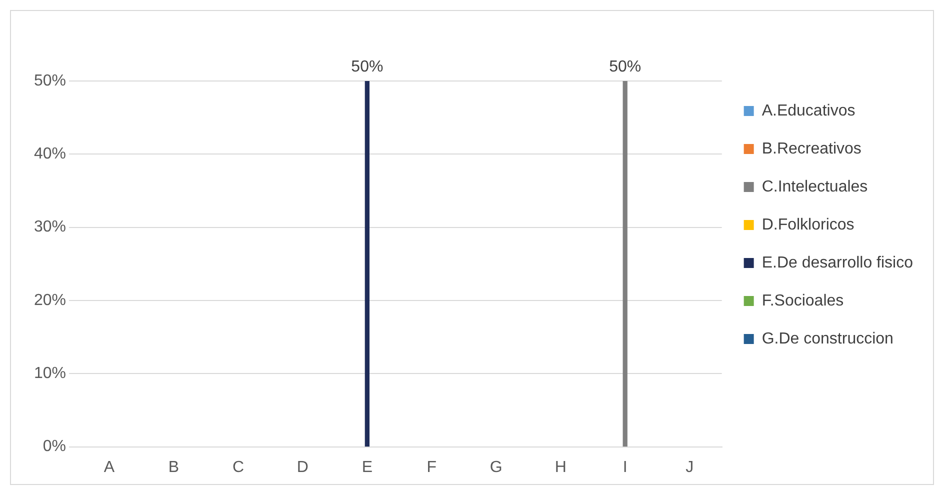 The width and height of the screenshot is (944, 495). What do you see at coordinates (496, 467) in the screenshot?
I see `x-tick-label: G` at bounding box center [496, 467].